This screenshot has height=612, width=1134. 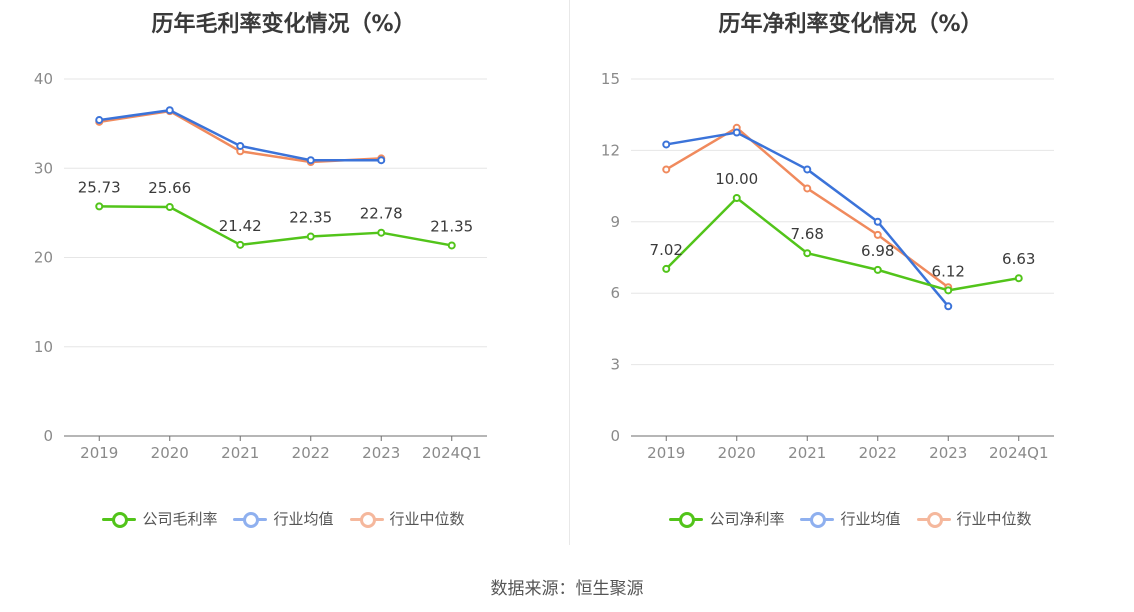 I want to click on legend: 公司毛利率 行业均值 行业中位数, so click(x=283, y=518).